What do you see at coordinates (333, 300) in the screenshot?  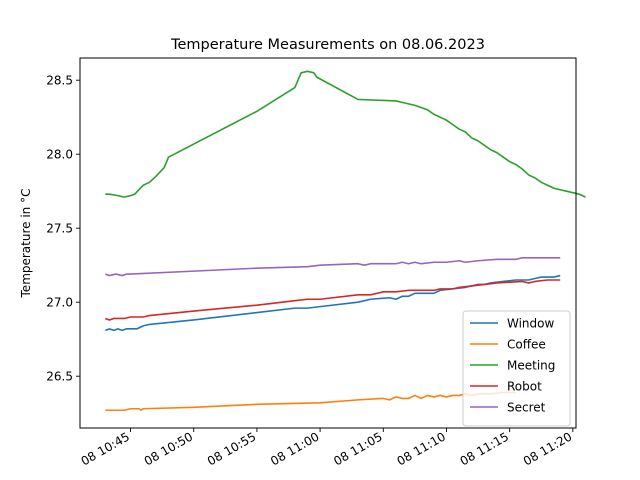 I see `series-line-robot` at bounding box center [333, 300].